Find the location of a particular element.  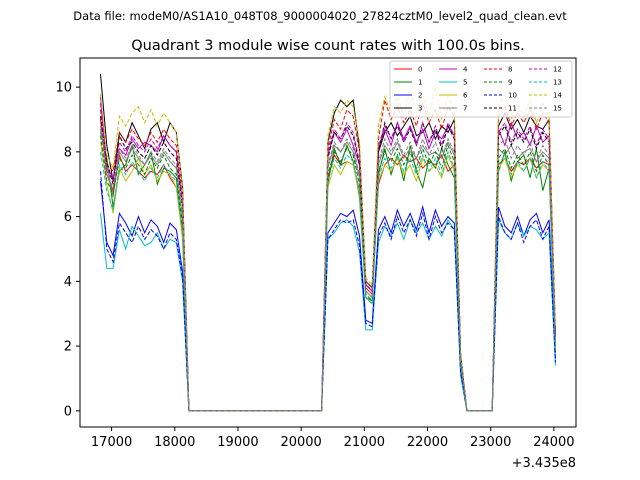

x-tick-label: 18000 is located at coordinates (174, 442).